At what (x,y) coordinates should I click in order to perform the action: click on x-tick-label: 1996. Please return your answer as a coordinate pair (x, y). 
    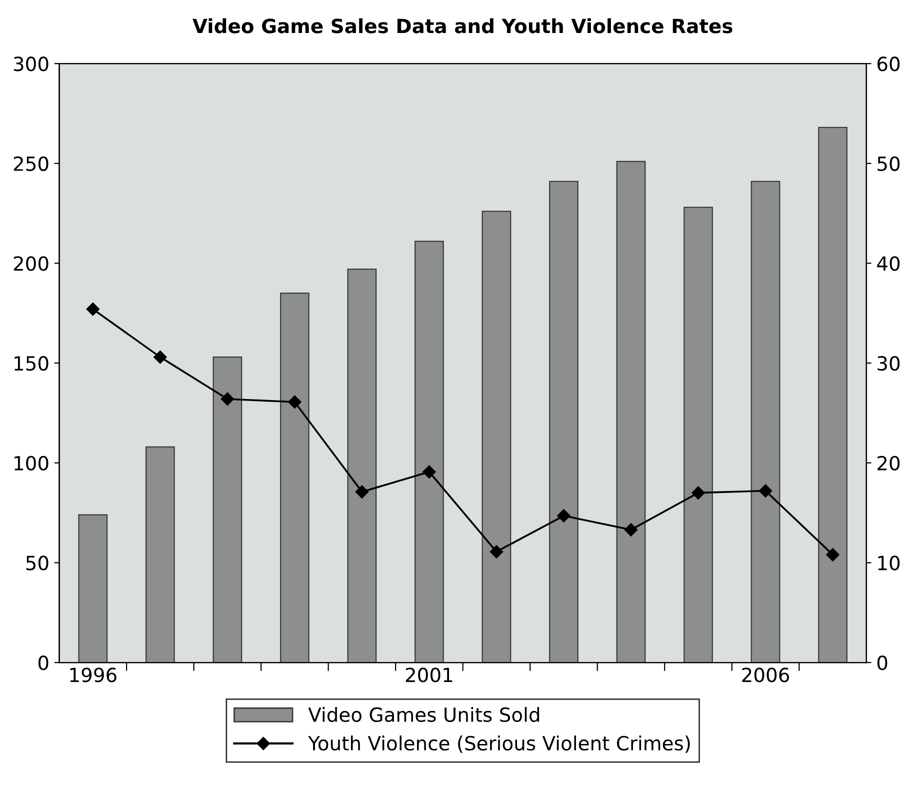
    Looking at the image, I should click on (93, 675).